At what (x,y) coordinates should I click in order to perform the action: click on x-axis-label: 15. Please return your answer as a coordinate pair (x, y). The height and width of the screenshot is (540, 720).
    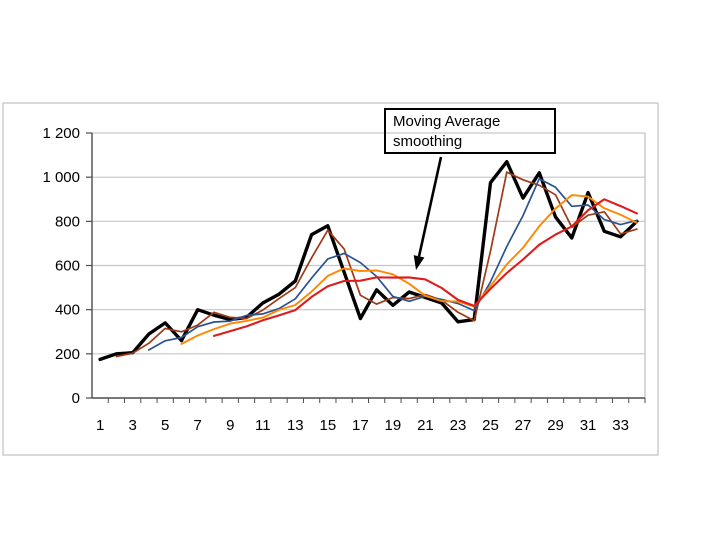
    Looking at the image, I should click on (327, 425).